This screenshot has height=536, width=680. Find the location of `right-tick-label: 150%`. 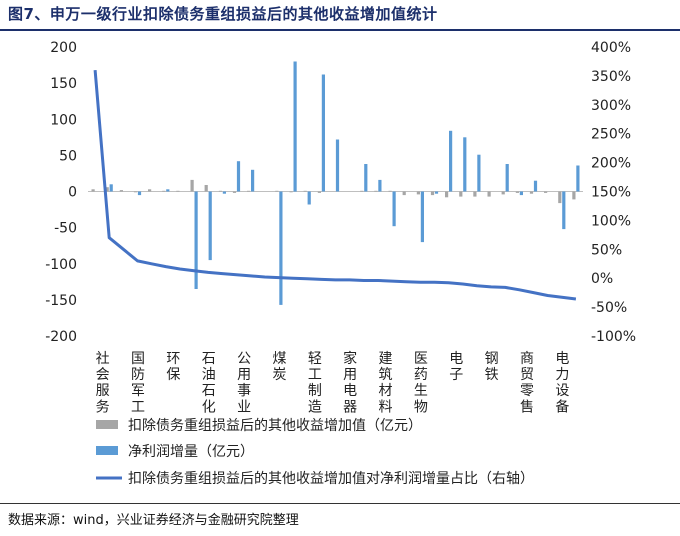

right-tick-label: 150% is located at coordinates (611, 193).